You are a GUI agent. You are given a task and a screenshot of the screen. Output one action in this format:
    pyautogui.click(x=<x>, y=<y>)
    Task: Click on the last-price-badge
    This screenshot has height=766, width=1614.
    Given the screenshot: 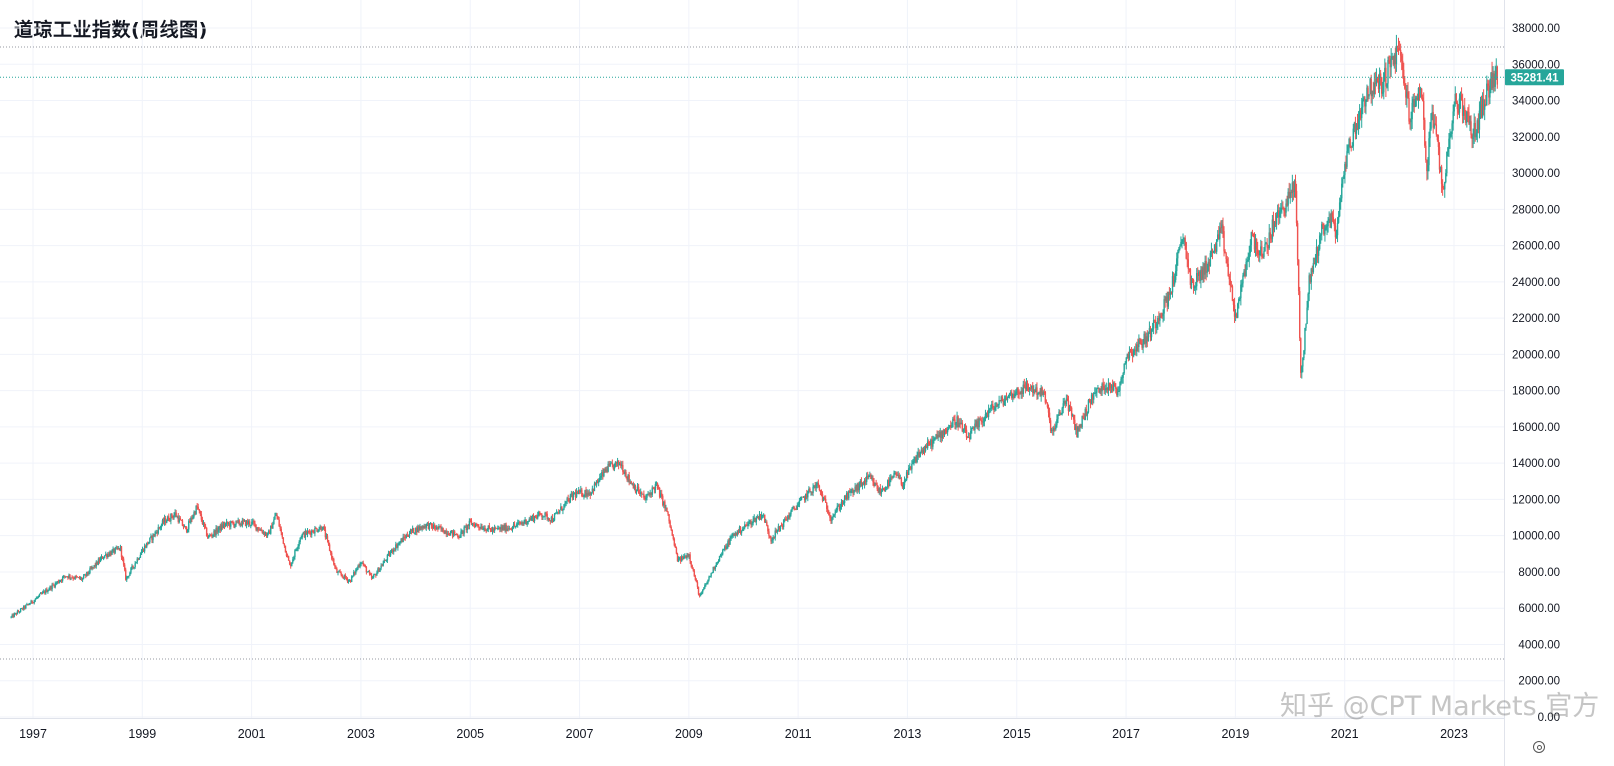 What is the action you would take?
    pyautogui.click(x=1534, y=77)
    